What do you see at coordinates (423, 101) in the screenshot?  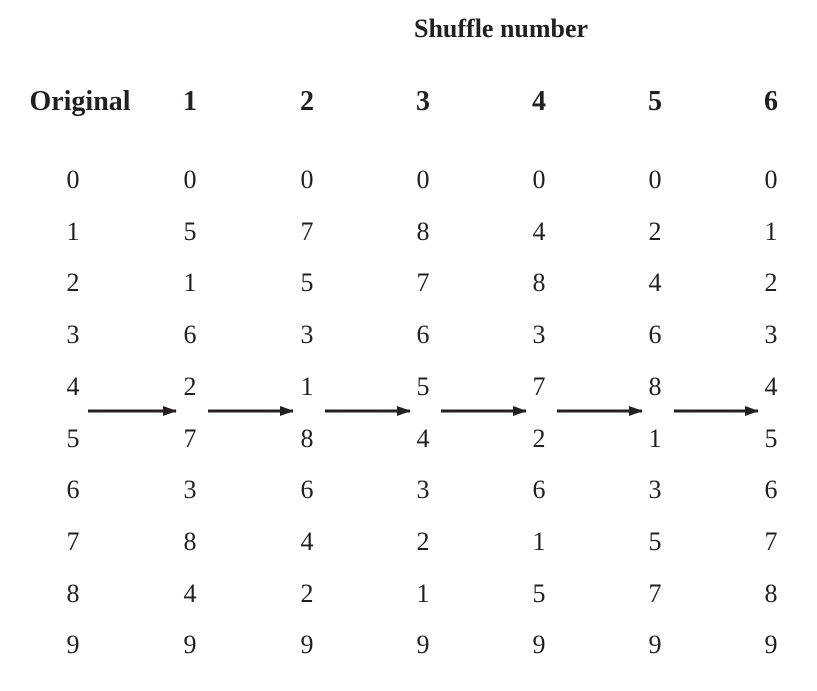 I see `column-header-3: 3` at bounding box center [423, 101].